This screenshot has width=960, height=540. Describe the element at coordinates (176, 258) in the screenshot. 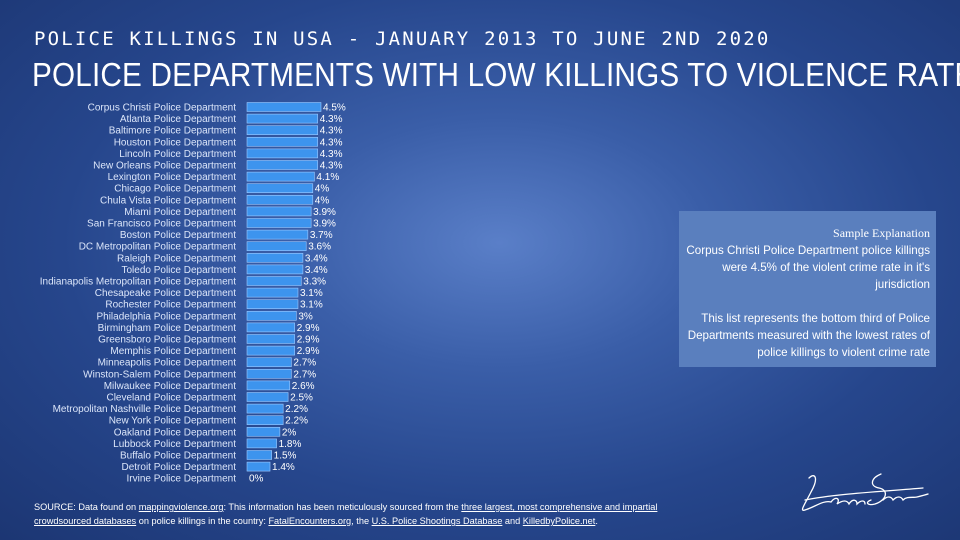

I see `category-label: Raleigh Police Department` at that location.